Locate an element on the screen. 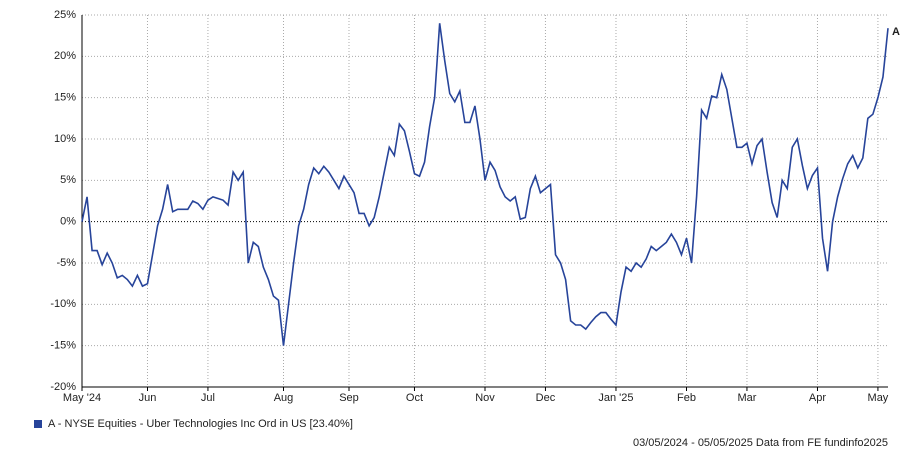 This screenshot has width=900, height=450. y-tick-label: -20% is located at coordinates (63, 387).